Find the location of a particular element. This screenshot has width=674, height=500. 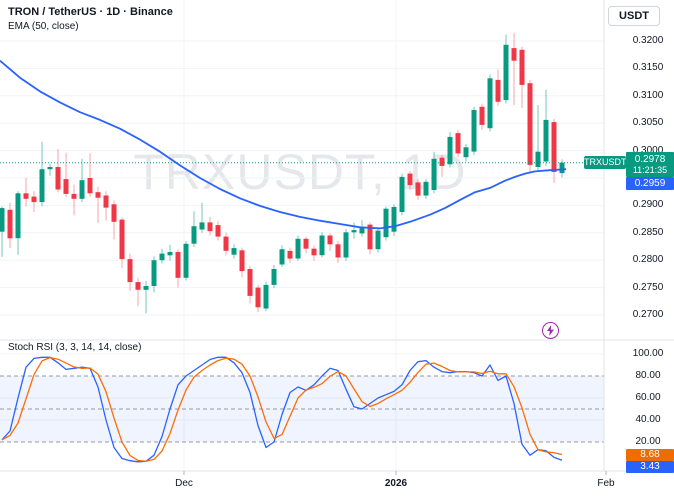

indicator-axis-label: 40.00 is located at coordinates (648, 419).